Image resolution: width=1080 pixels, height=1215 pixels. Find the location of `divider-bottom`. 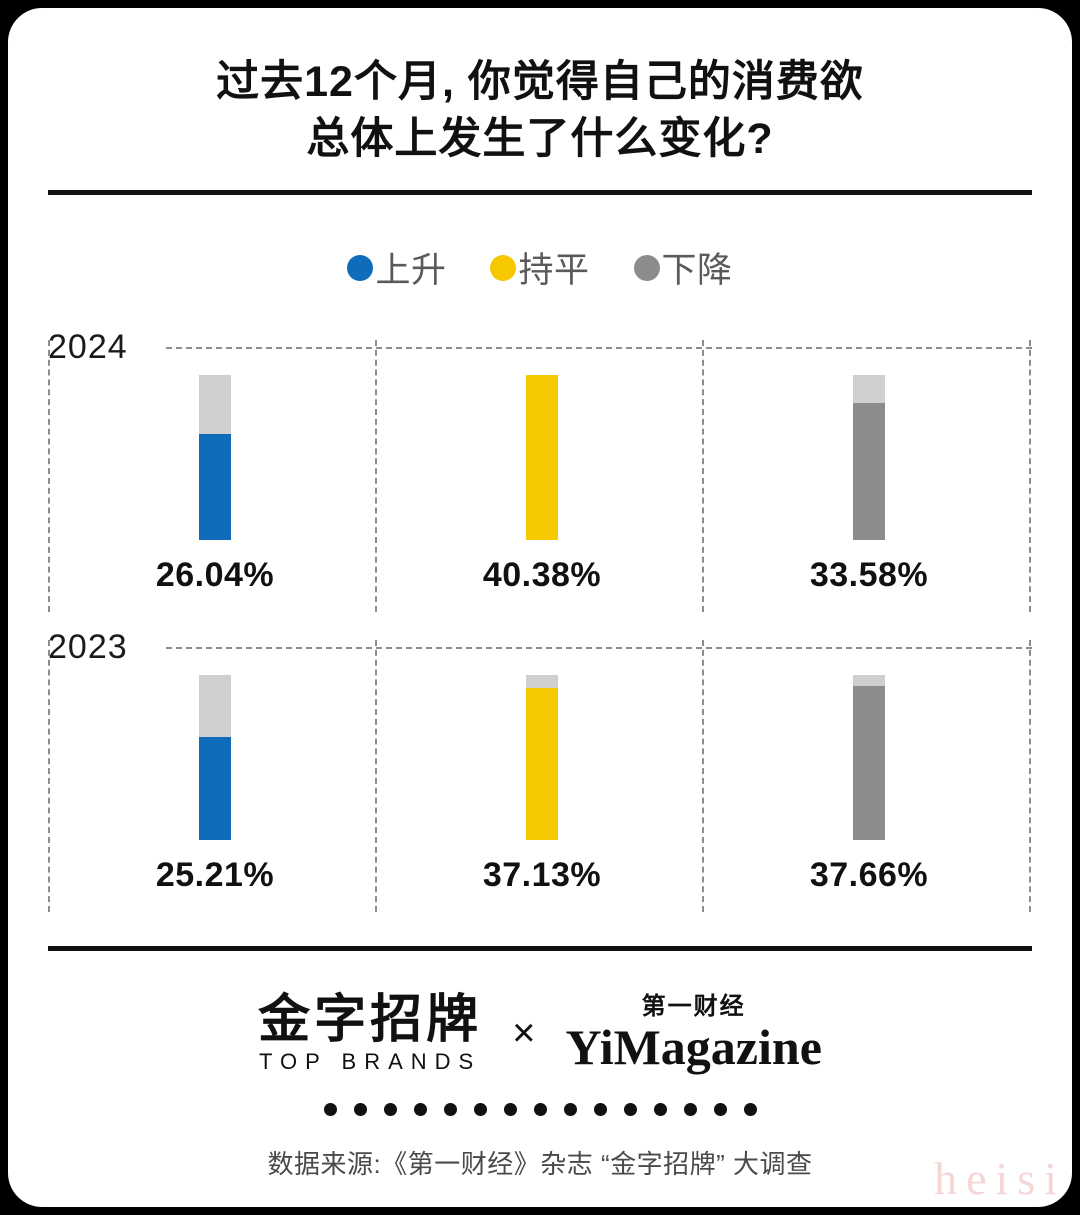

divider-bottom is located at coordinates (540, 948).